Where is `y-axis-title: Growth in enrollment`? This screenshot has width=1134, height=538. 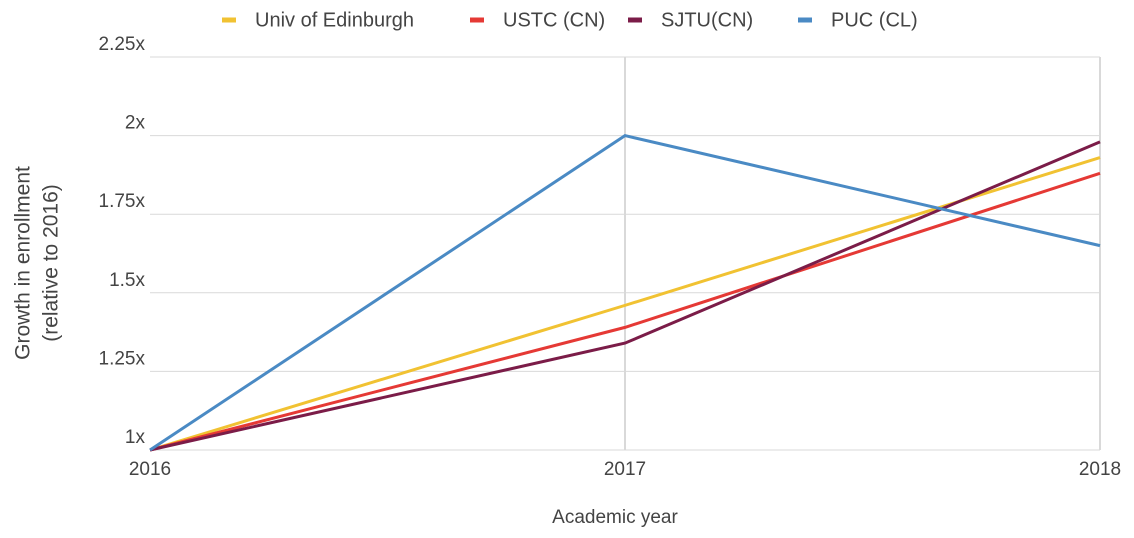
y-axis-title: Growth in enrollment is located at coordinates (23, 263).